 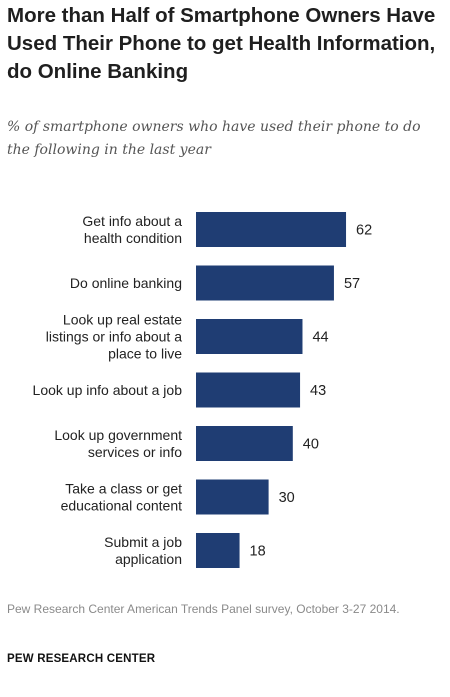 What do you see at coordinates (132, 221) in the screenshot?
I see `category-label-line: Get info about a` at bounding box center [132, 221].